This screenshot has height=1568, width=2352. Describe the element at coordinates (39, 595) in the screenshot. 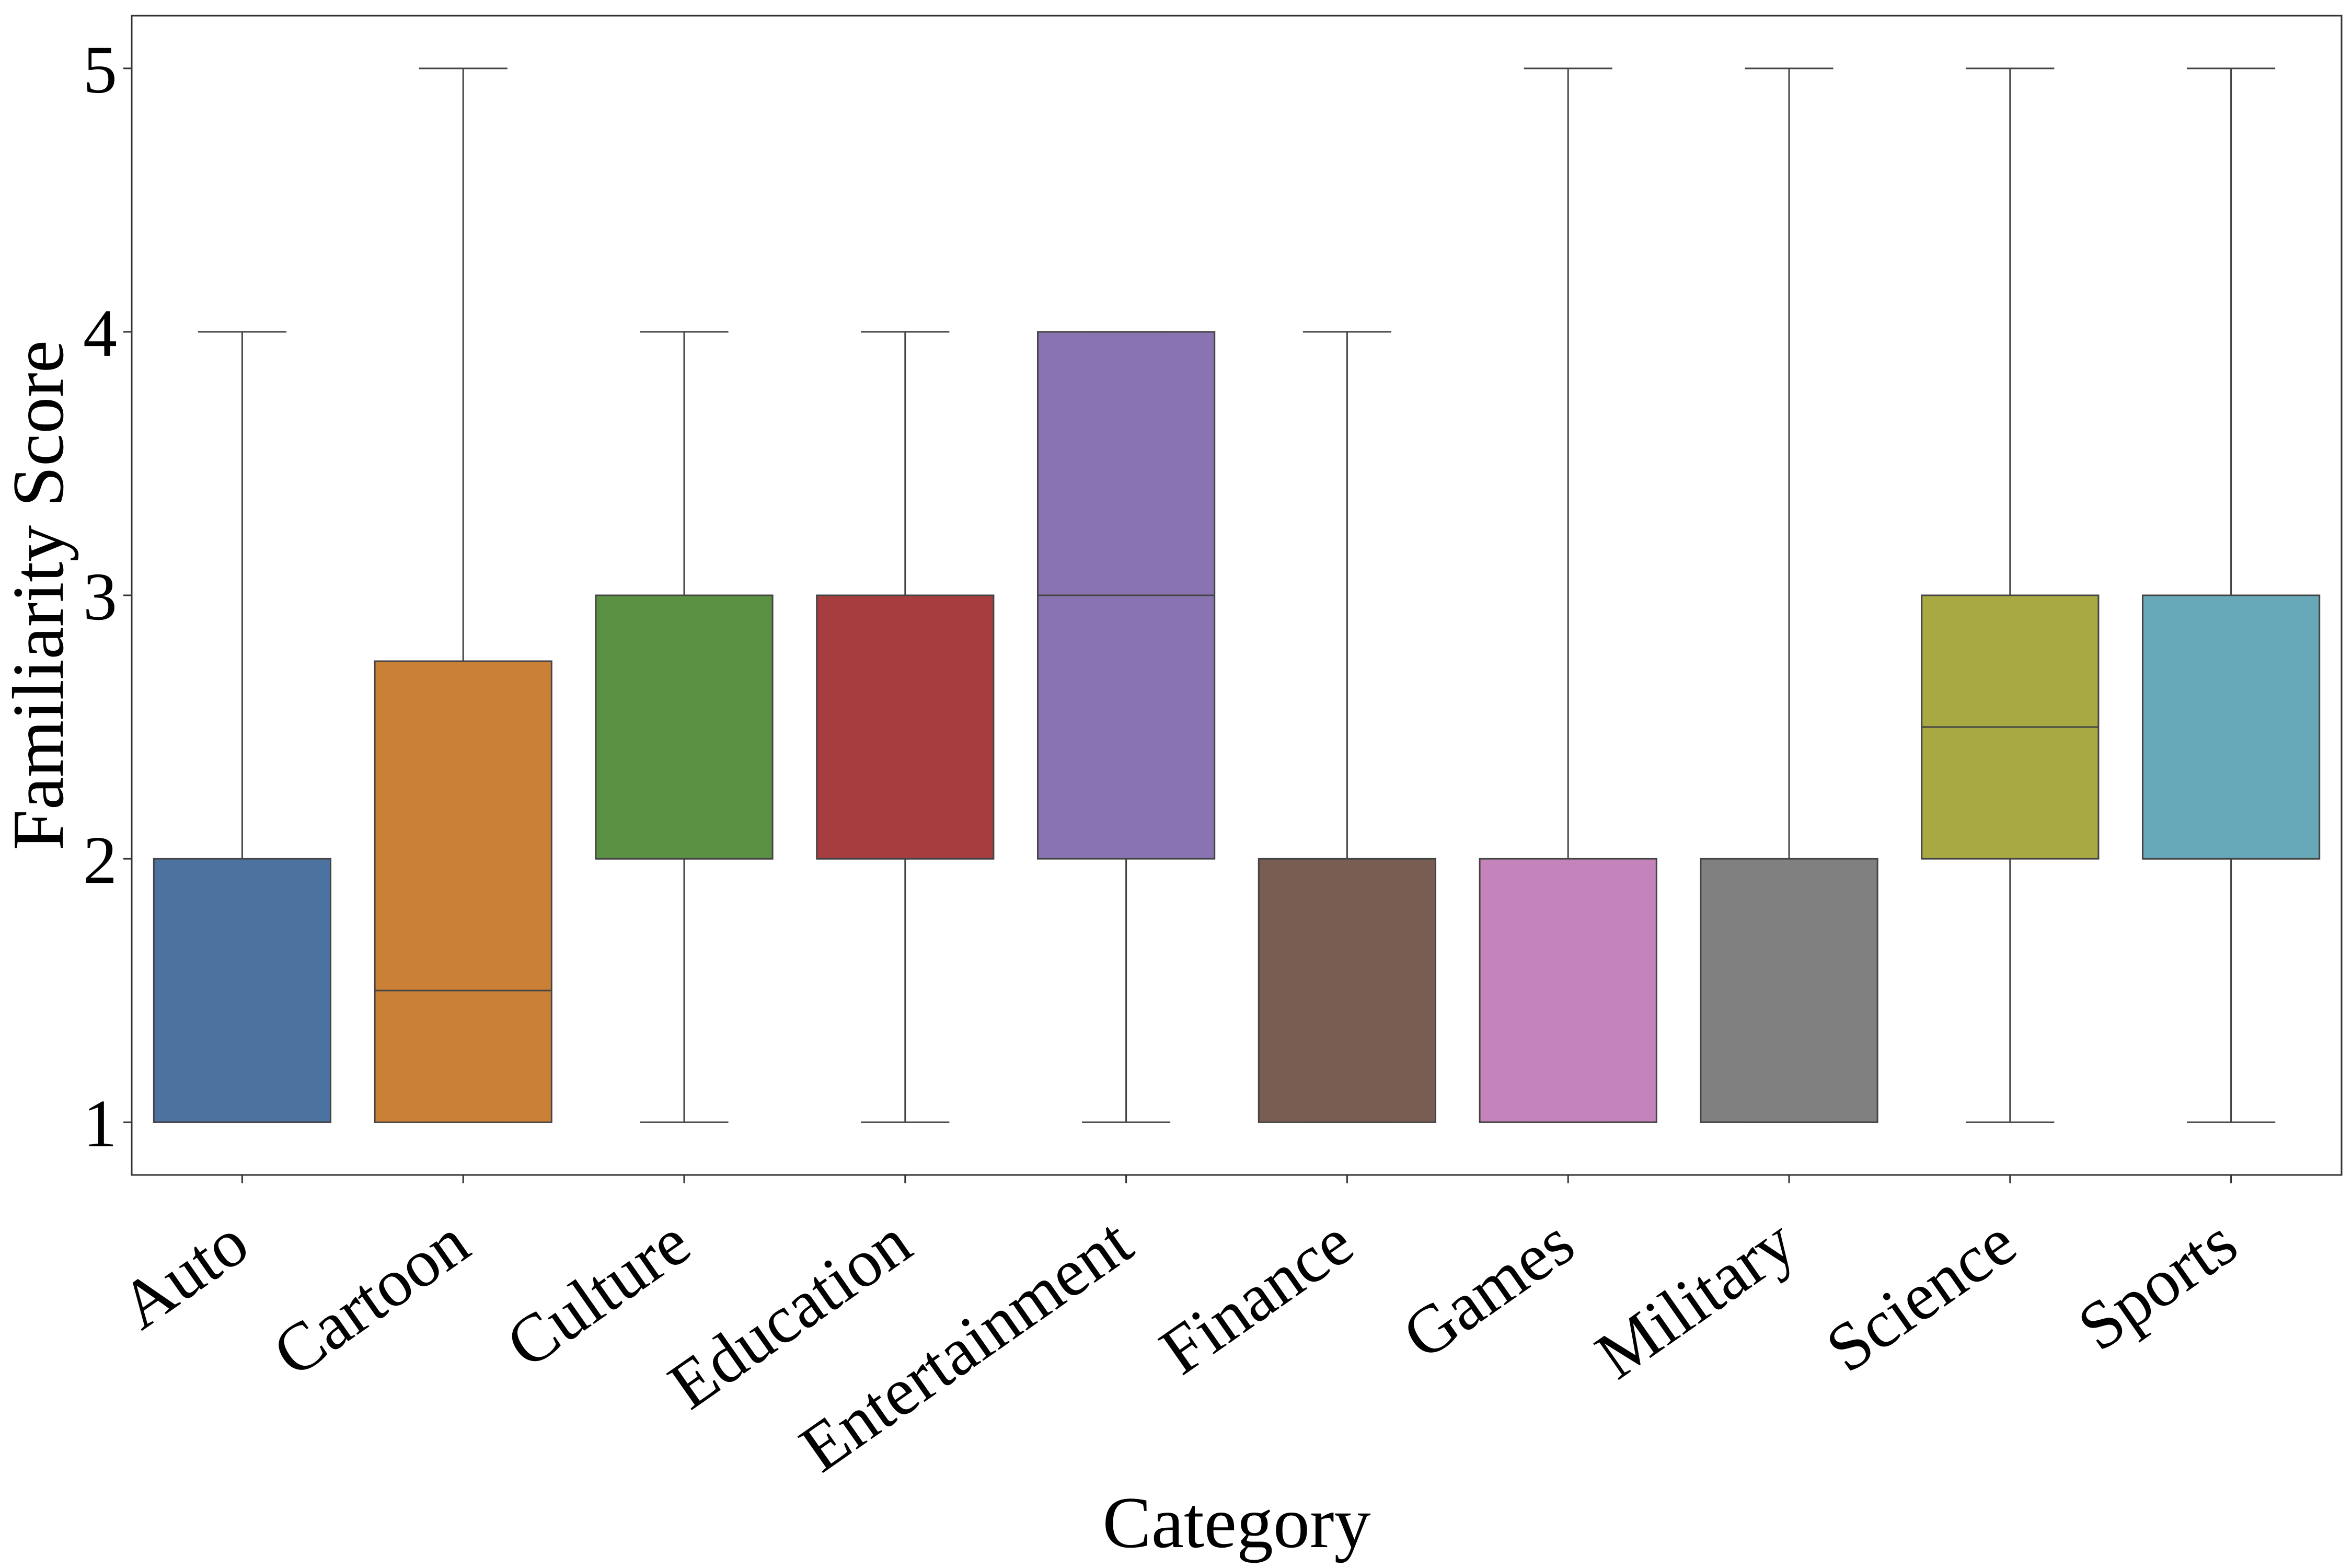

I see `y-axis-title: Familiarity Score` at that location.